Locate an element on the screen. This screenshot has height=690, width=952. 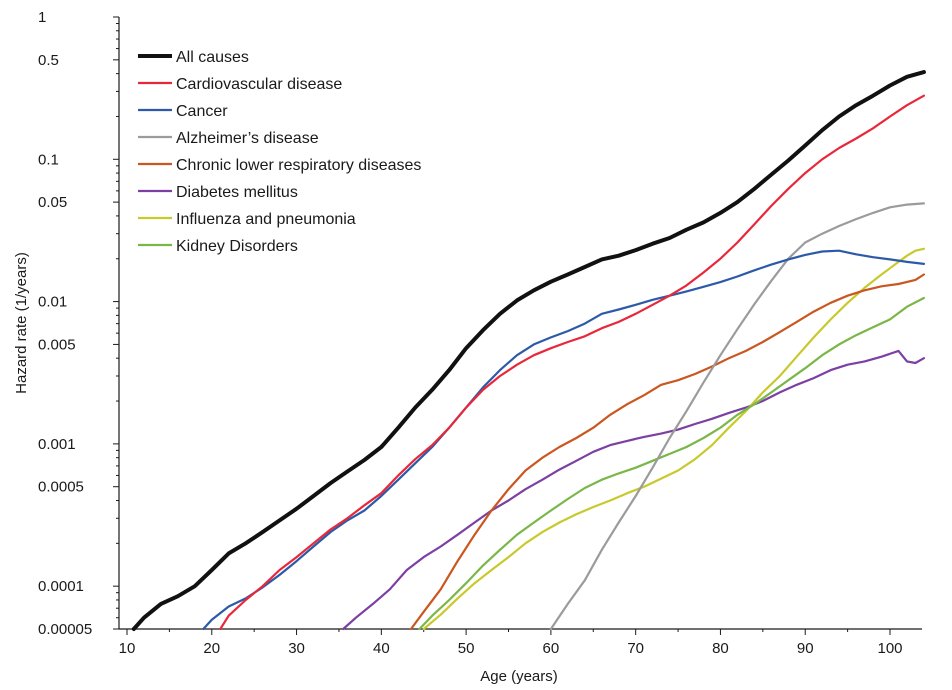
y-tick-label: 0.0005 is located at coordinates (61, 487).